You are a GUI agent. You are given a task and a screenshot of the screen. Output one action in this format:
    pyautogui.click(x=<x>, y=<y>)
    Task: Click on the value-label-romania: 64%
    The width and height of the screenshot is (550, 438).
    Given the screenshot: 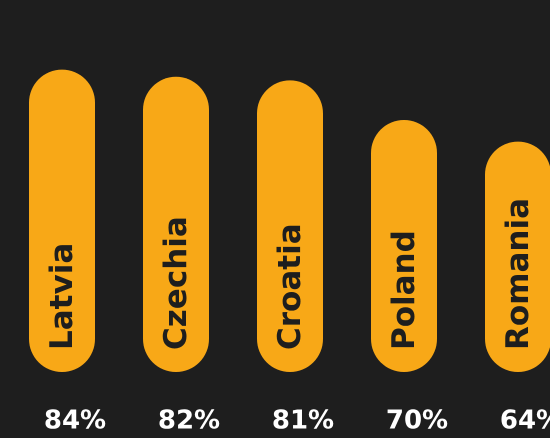 What is the action you would take?
    pyautogui.click(x=525, y=421)
    